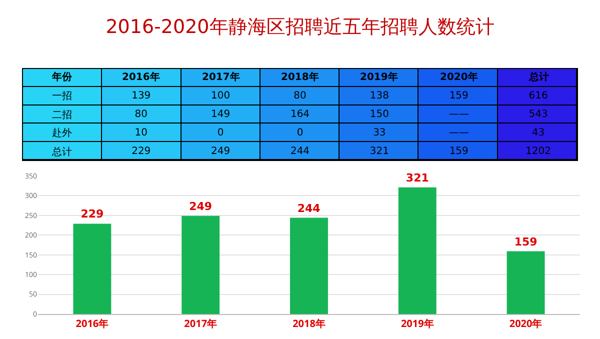 This screenshot has height=339, width=600. Describe the element at coordinates (379, 133) in the screenshot. I see `data-label: 33` at that location.